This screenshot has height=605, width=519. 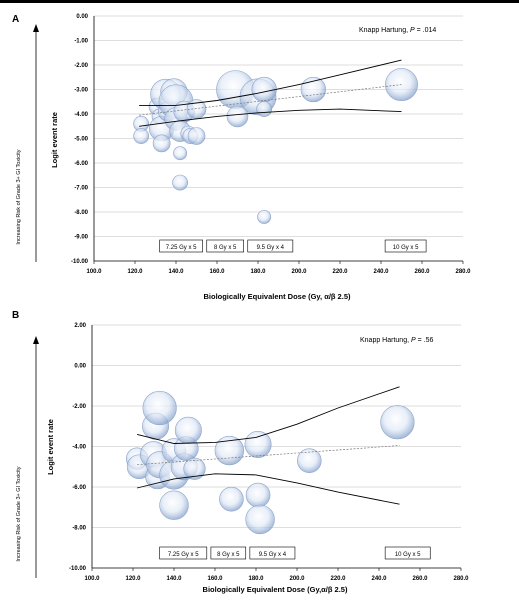 I want to click on panel-a-y-axis-label: Logit event rate, so click(x=54, y=140).